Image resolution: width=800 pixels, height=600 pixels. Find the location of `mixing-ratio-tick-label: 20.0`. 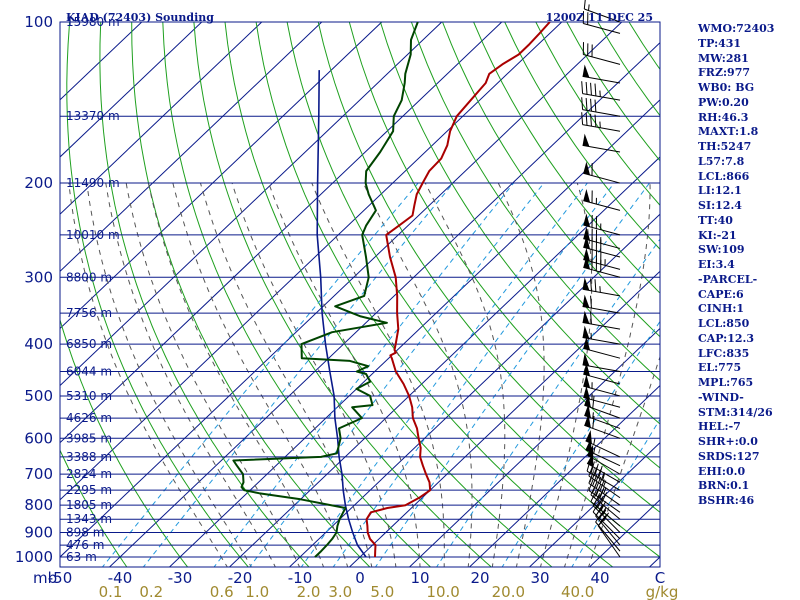

mixing-ratio-tick-label: 20.0 is located at coordinates (508, 591).